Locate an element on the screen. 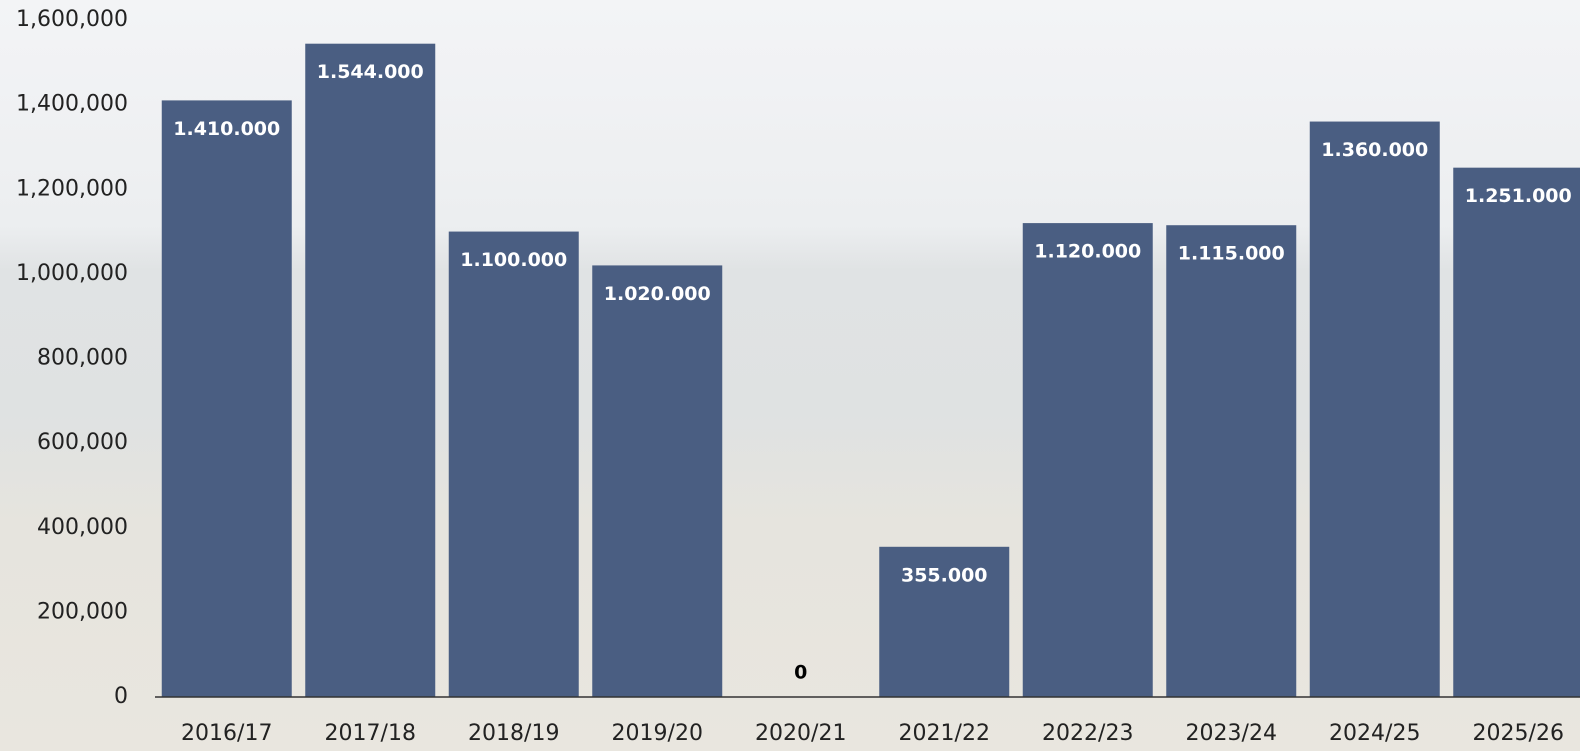 The height and width of the screenshot is (751, 1580). x-tick-label: 2018/19 is located at coordinates (513, 733).